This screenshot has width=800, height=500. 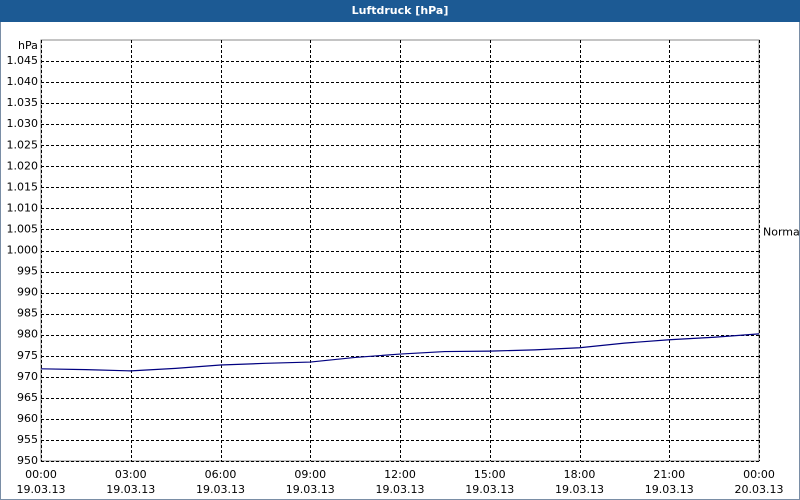 What do you see at coordinates (400, 352) in the screenshot?
I see `series-line` at bounding box center [400, 352].